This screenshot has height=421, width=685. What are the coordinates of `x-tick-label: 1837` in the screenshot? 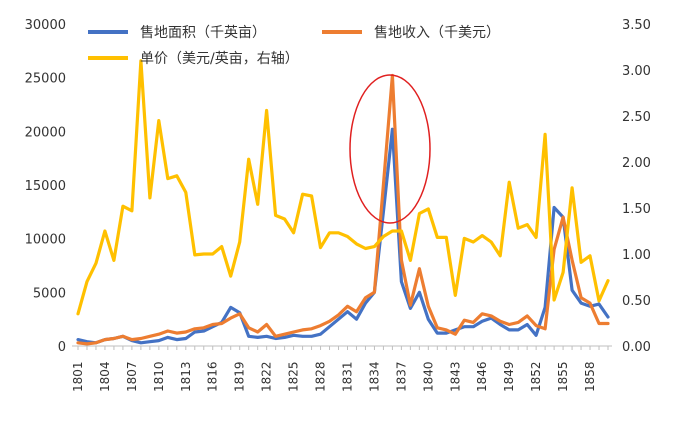 It's located at (401, 376).